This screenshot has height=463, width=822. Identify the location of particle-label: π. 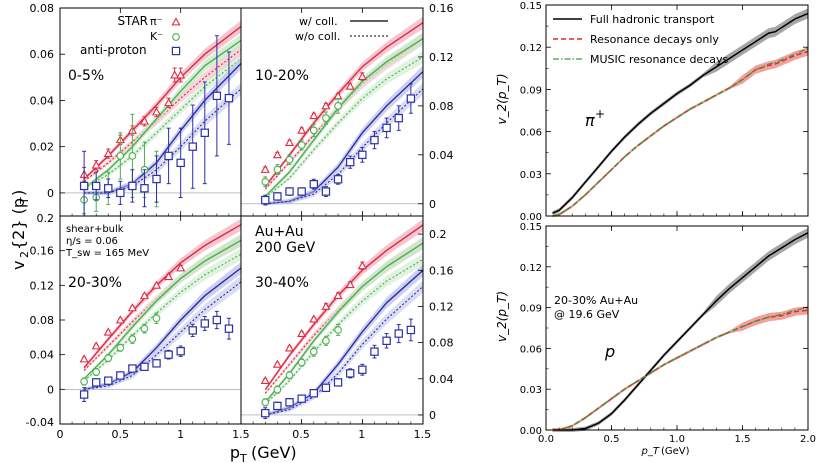
(590, 120).